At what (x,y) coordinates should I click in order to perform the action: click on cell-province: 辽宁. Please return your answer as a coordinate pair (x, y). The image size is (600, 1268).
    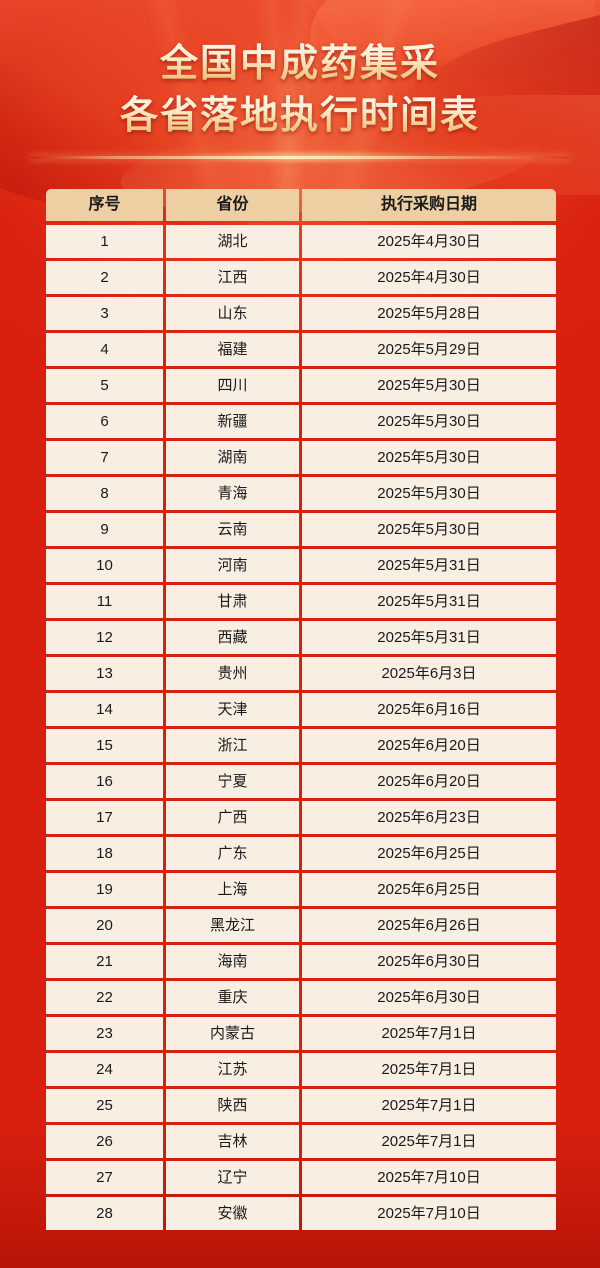
    Looking at the image, I should click on (232, 1177).